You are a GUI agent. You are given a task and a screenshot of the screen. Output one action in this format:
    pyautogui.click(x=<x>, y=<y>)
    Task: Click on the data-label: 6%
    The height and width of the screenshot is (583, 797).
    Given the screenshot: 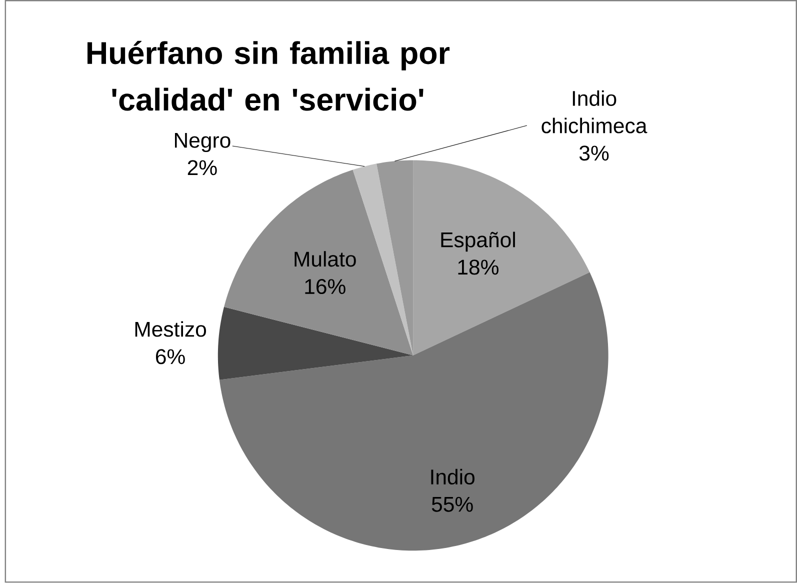 What is the action you would take?
    pyautogui.click(x=170, y=356)
    